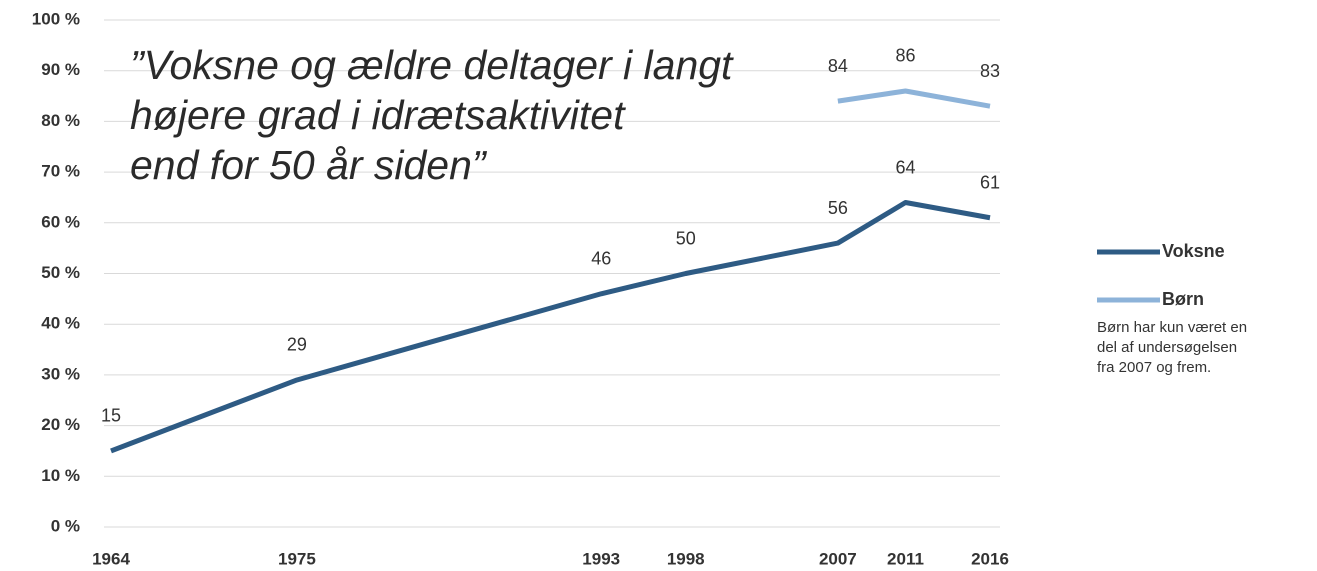 This screenshot has height=571, width=1317. What do you see at coordinates (60, 373) in the screenshot?
I see `y-tick-label: 30 %` at bounding box center [60, 373].